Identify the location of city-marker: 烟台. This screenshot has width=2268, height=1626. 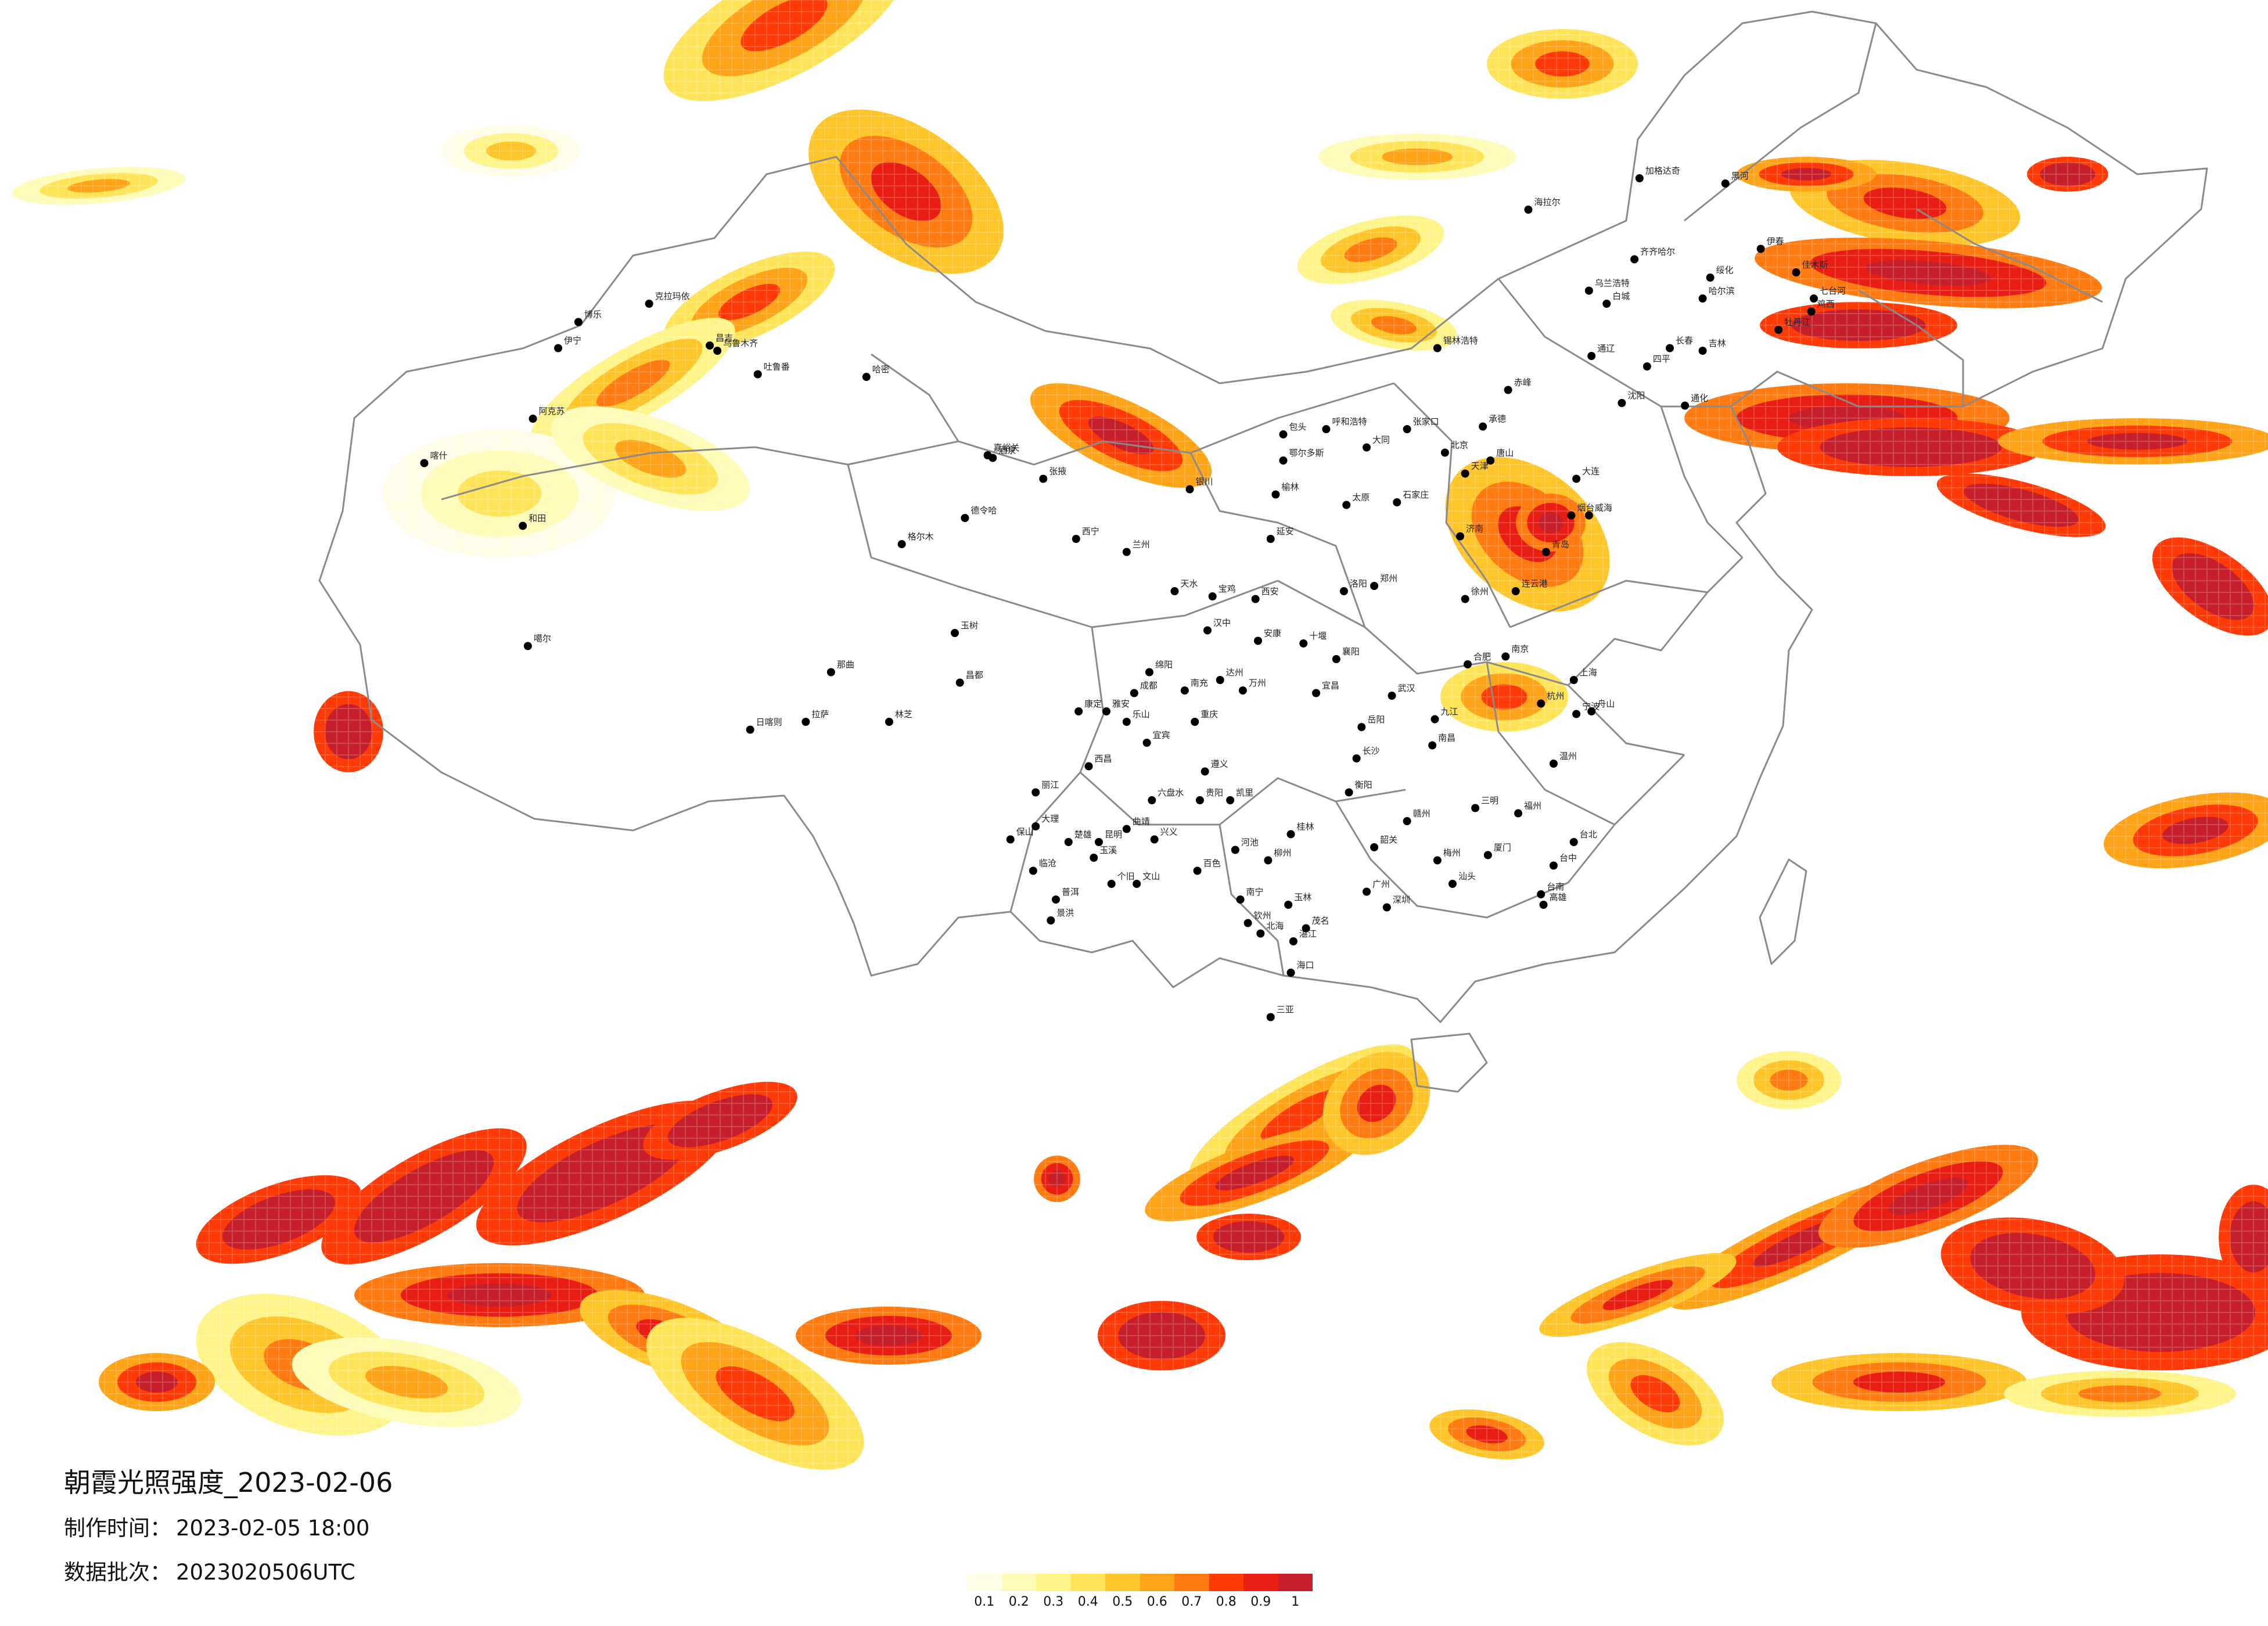
(1580, 512).